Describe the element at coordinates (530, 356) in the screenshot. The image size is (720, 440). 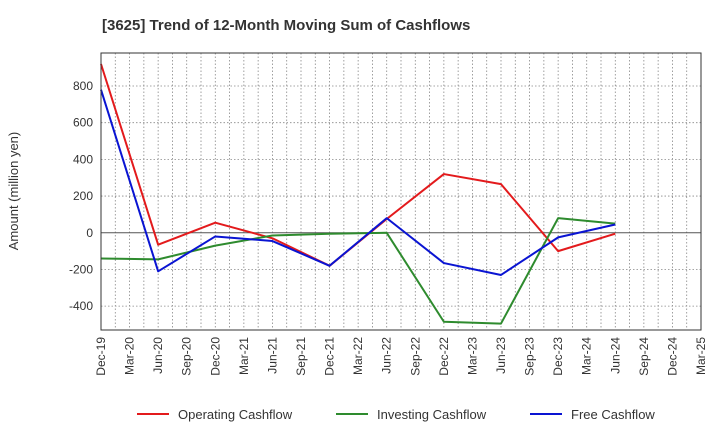
I see `x-tick-label: Sep-23` at that location.